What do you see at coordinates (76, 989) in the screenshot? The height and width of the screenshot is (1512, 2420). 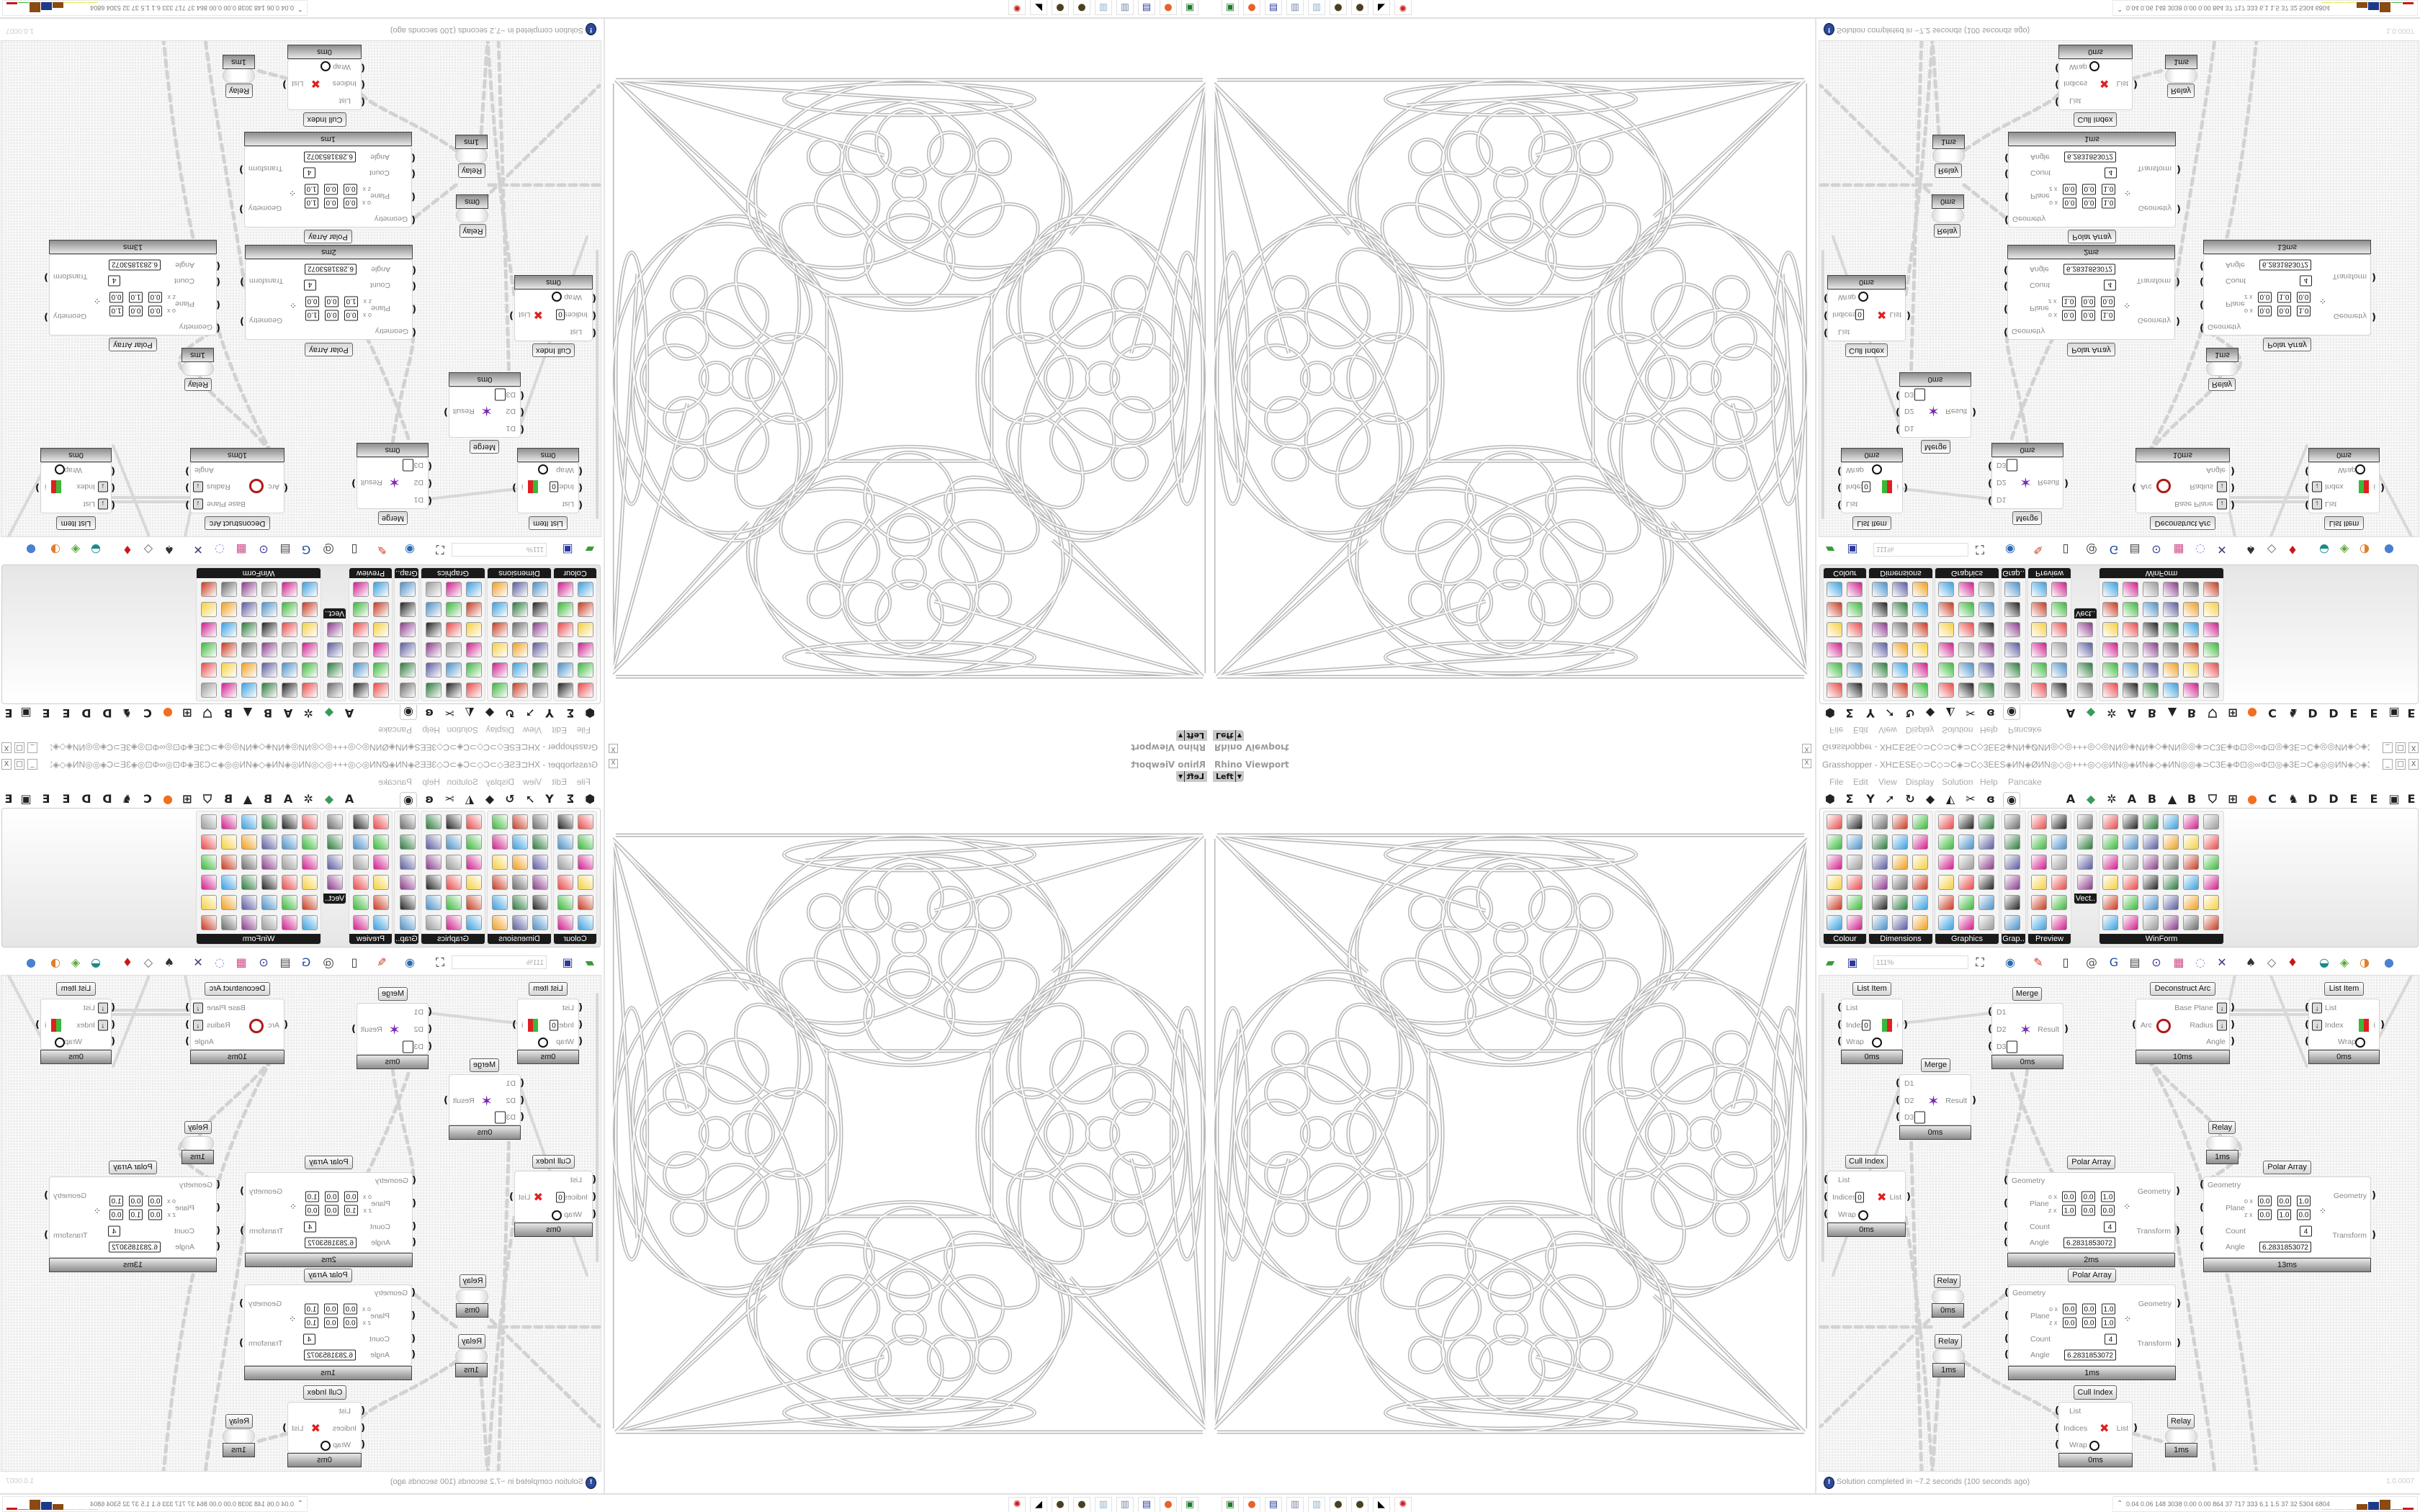 I see `list-item-title: List Item` at bounding box center [76, 989].